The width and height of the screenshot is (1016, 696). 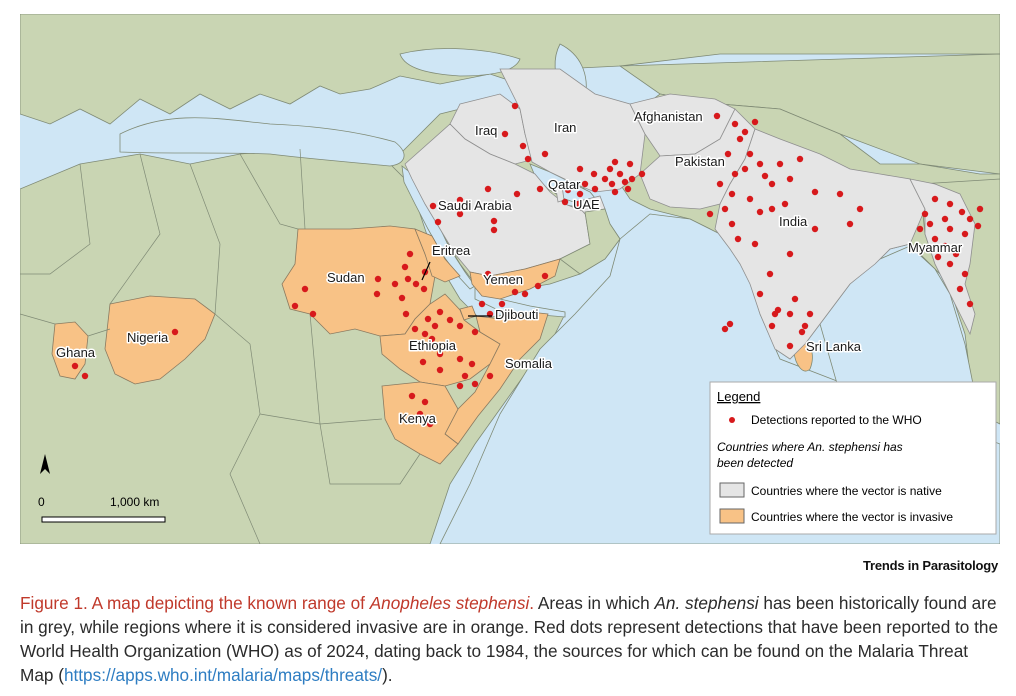 What do you see at coordinates (387, 675) in the screenshot?
I see `caption-text-c: ).` at bounding box center [387, 675].